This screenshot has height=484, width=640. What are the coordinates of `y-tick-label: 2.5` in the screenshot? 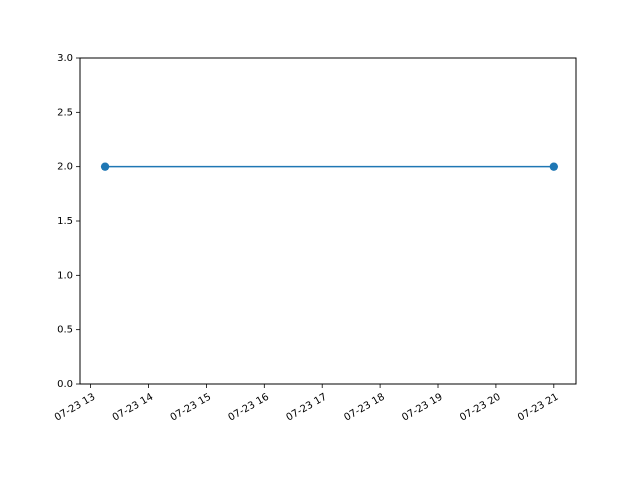 It's located at (65, 112).